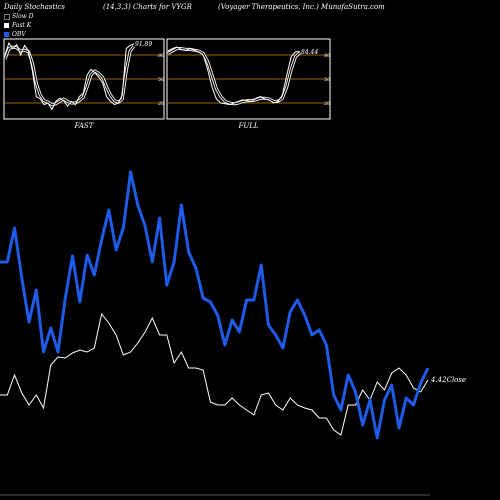 The width and height of the screenshot is (500, 500). What do you see at coordinates (161, 104) in the screenshot?
I see `fast-tick-label-20: 20` at bounding box center [161, 104].